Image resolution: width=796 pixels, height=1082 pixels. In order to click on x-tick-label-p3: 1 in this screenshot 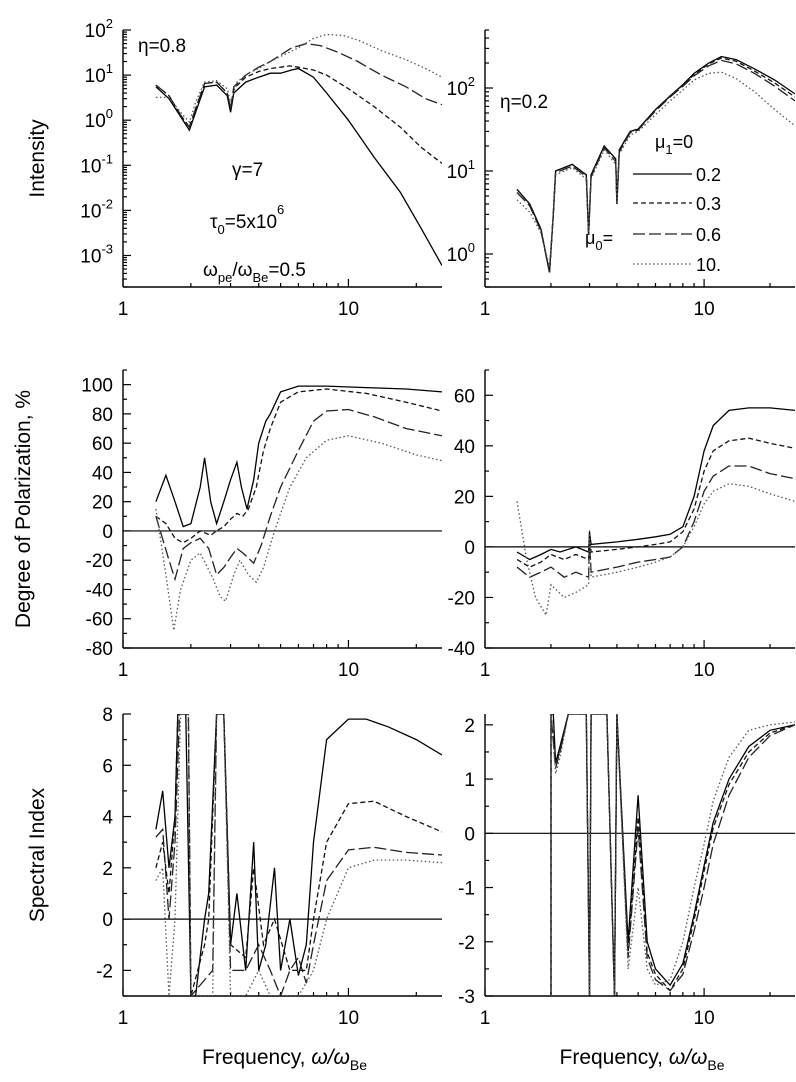, I will do `click(123, 670)`.